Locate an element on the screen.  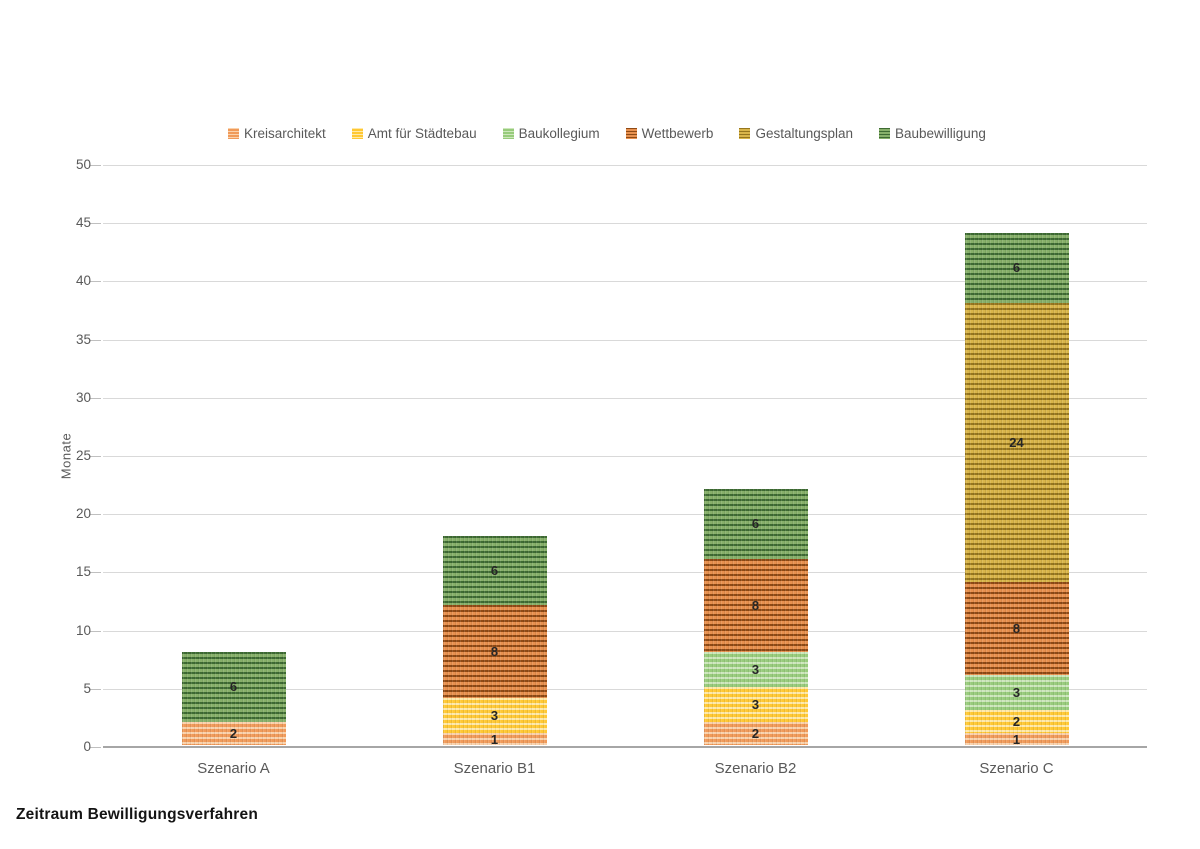
y-tick-label-25: 25 is located at coordinates (83, 455).